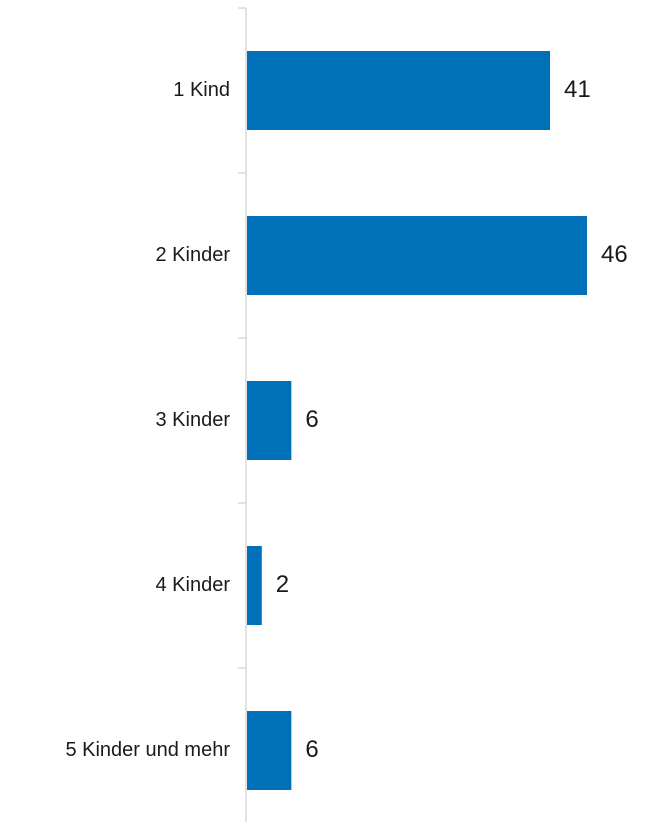 This screenshot has width=646, height=827. Describe the element at coordinates (282, 584) in the screenshot. I see `data-label: 2` at that location.